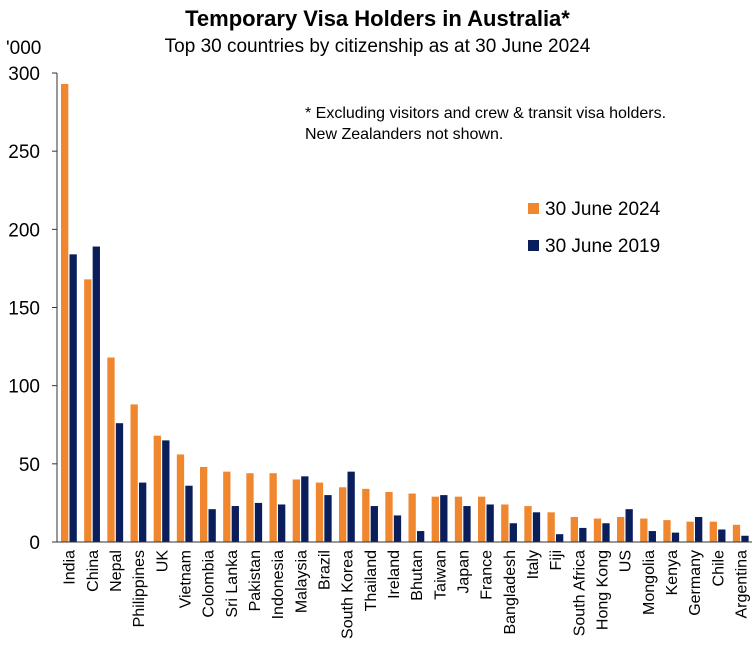 Image resolution: width=755 pixels, height=665 pixels. Describe the element at coordinates (394, 574) in the screenshot. I see `x-axis-tick-label: Ireland` at that location.